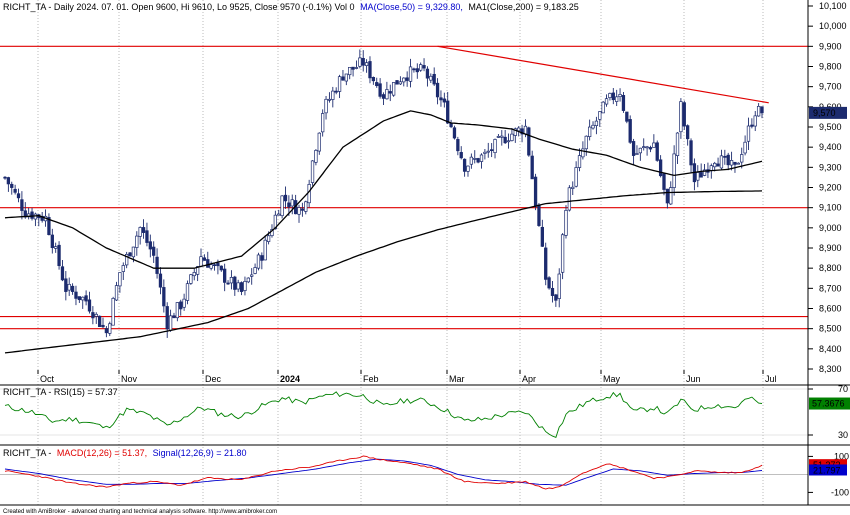 This screenshot has height=515, width=850. Describe the element at coordinates (830, 268) in the screenshot. I see `price-tick-label: 8,800` at that location.